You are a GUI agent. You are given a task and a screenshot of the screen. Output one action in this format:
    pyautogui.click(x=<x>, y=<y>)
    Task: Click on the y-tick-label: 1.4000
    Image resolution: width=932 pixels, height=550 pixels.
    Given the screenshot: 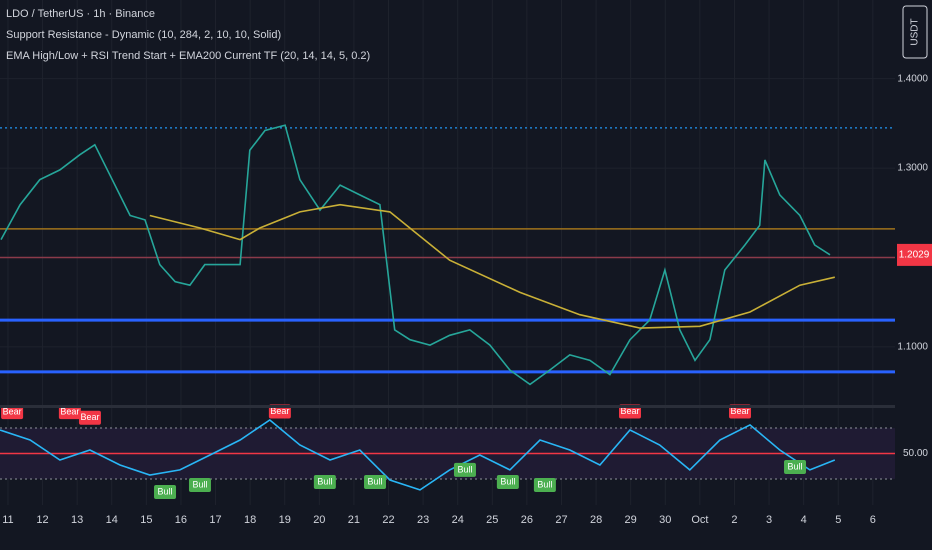 What is the action you would take?
    pyautogui.click(x=912, y=78)
    